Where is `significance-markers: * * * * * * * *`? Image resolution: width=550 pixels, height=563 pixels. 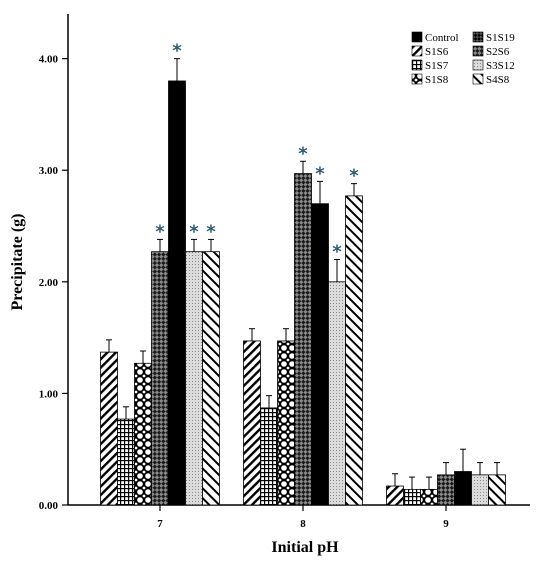 significance-markers: * * * * * * * * is located at coordinates (257, 152).